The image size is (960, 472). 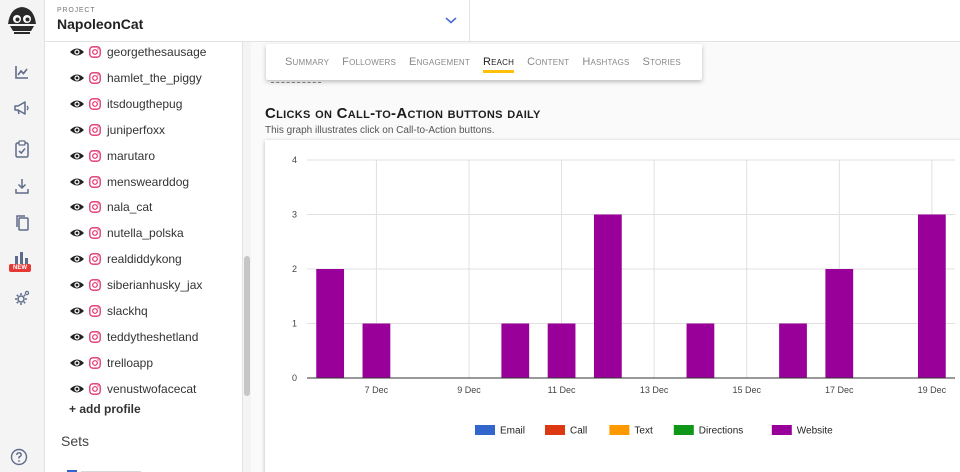 I want to click on profile-name: nutella_polska, so click(x=145, y=233).